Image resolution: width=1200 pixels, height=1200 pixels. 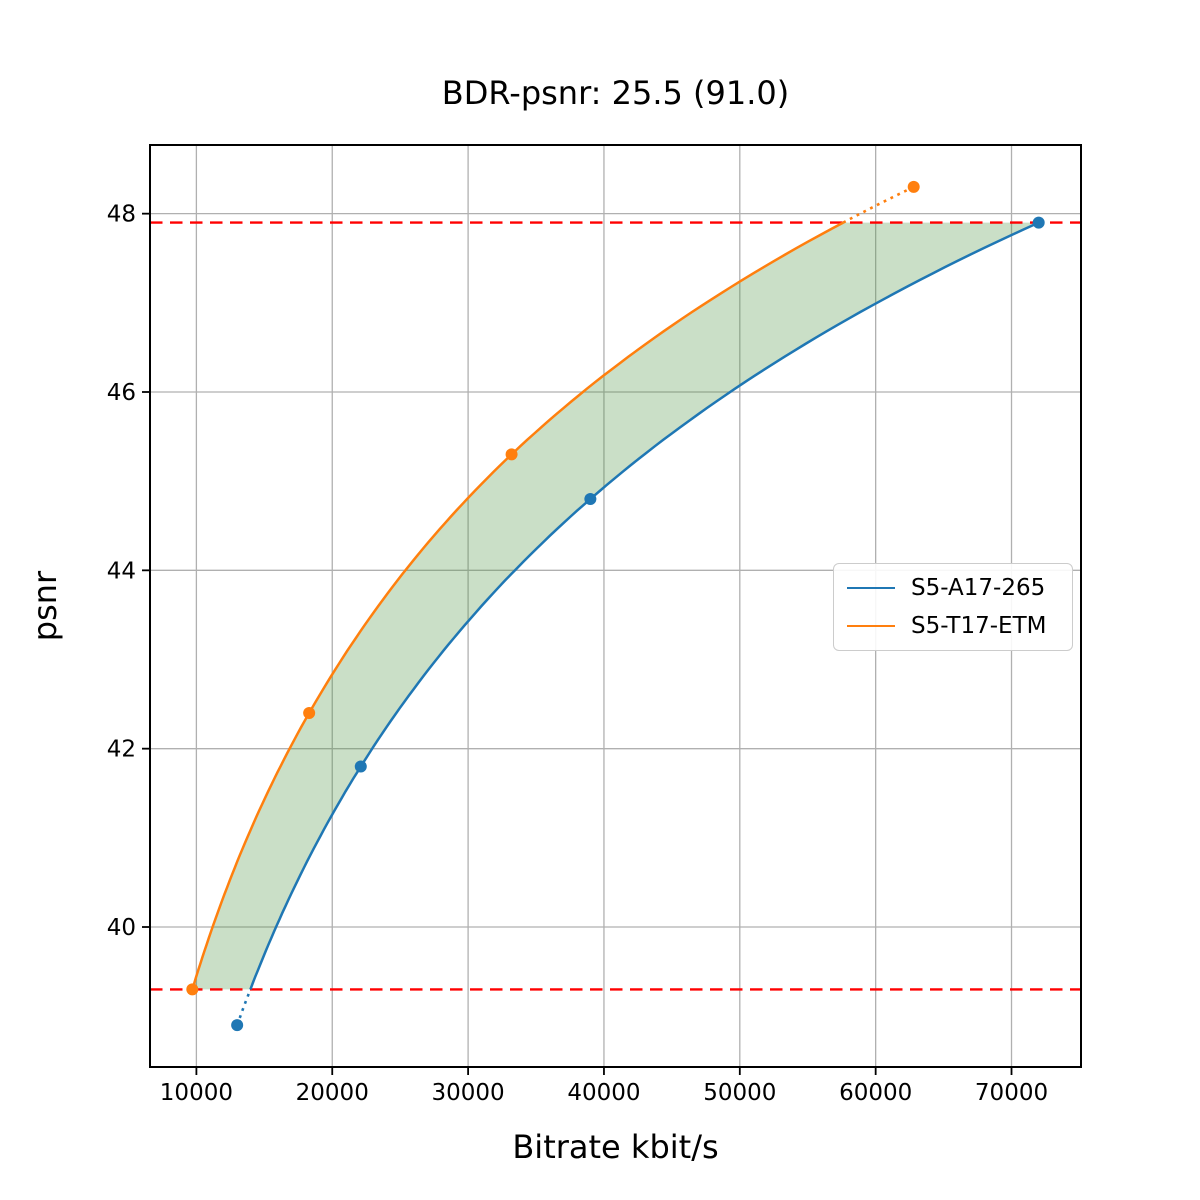 I want to click on y-tick-label: 48, so click(x=121, y=215).